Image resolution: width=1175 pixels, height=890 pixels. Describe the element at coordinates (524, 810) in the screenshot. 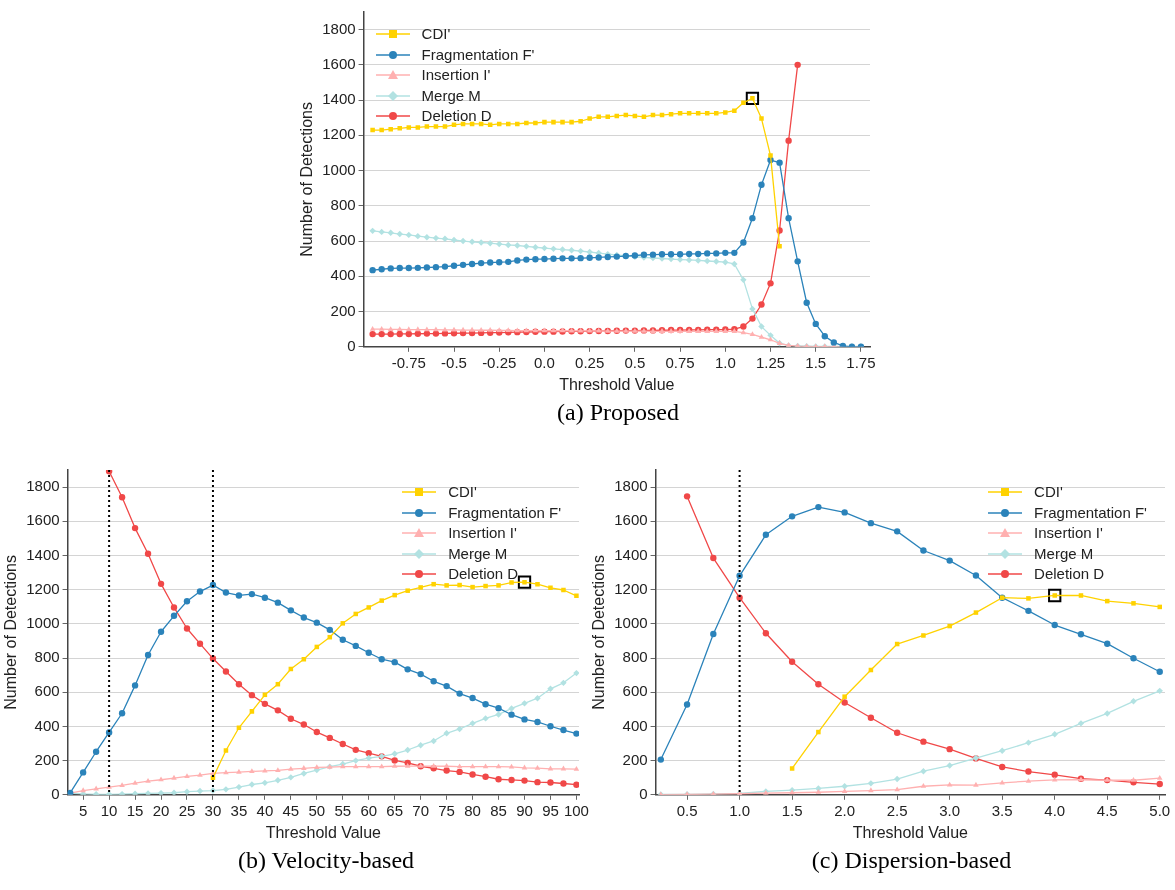

I see `x-tick-label: 90` at that location.